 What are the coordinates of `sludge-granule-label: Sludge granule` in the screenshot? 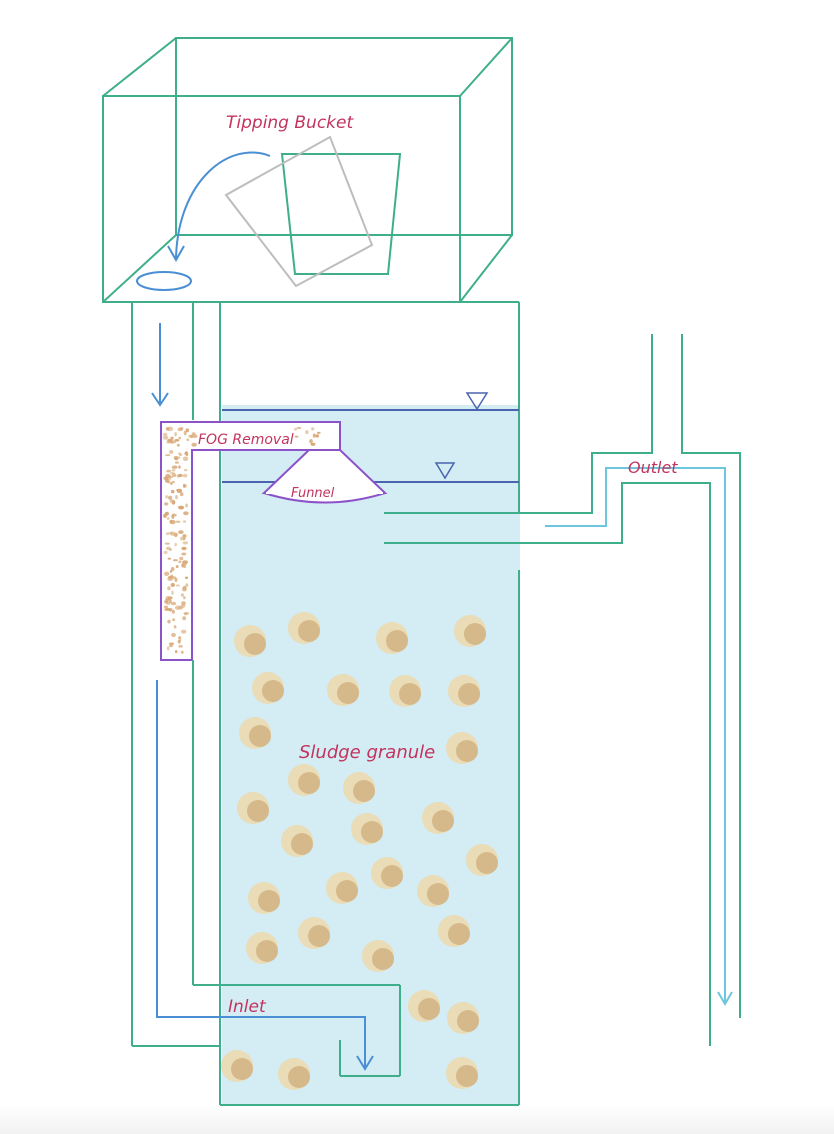 It's located at (367, 752).